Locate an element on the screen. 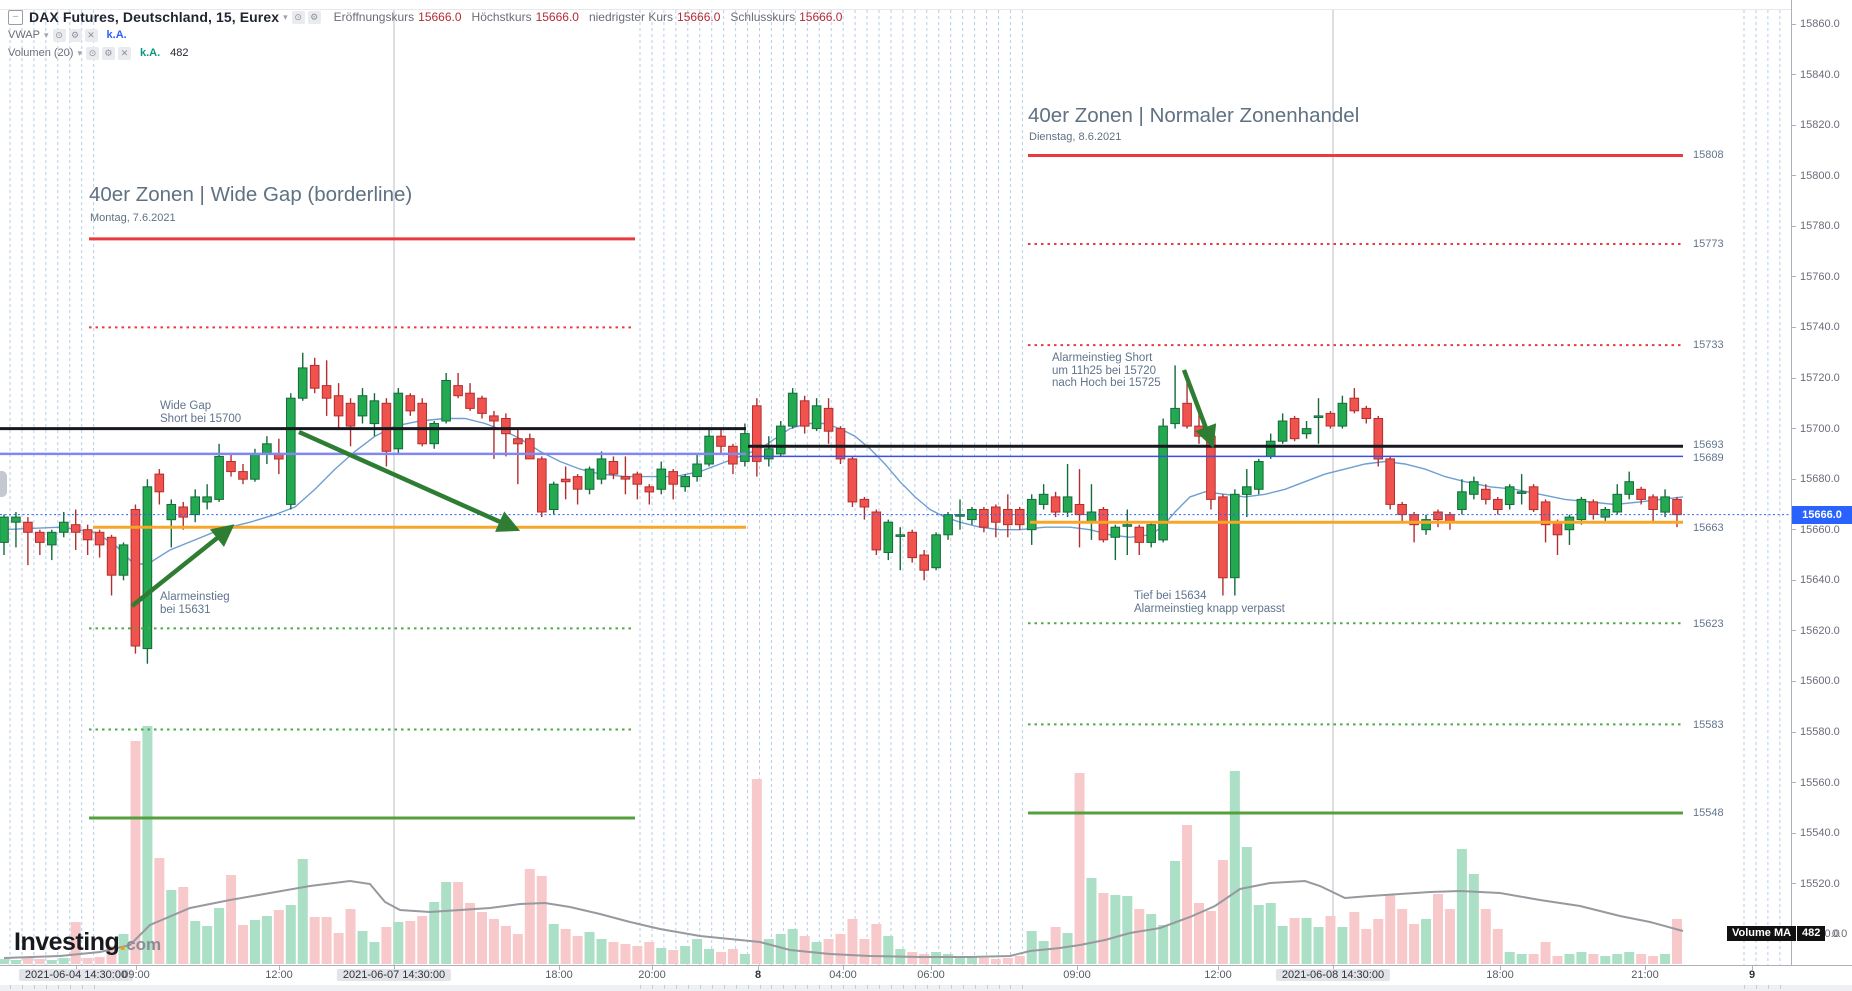 The width and height of the screenshot is (1852, 991). time-tick-label: 12:00 is located at coordinates (279, 975).